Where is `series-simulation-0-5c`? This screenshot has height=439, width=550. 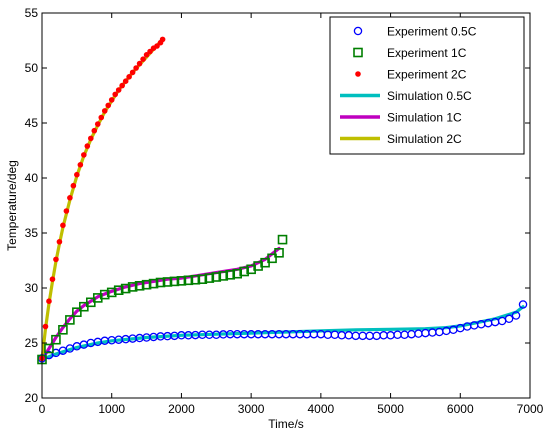
series-simulation-0-5c is located at coordinates (282, 333).